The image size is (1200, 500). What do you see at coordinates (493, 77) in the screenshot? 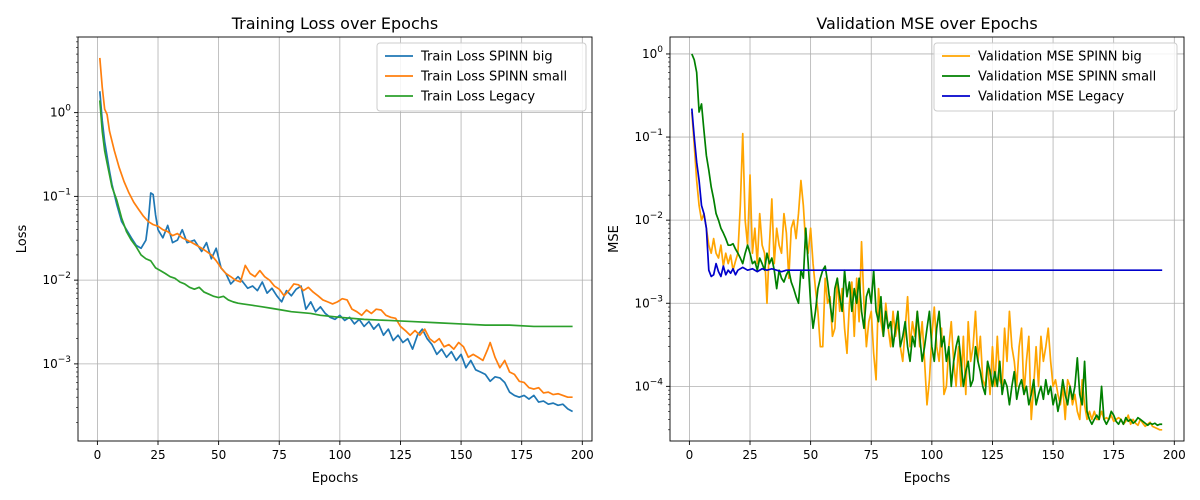
I see `legend-entry: Train Loss SPINN small` at bounding box center [493, 77].